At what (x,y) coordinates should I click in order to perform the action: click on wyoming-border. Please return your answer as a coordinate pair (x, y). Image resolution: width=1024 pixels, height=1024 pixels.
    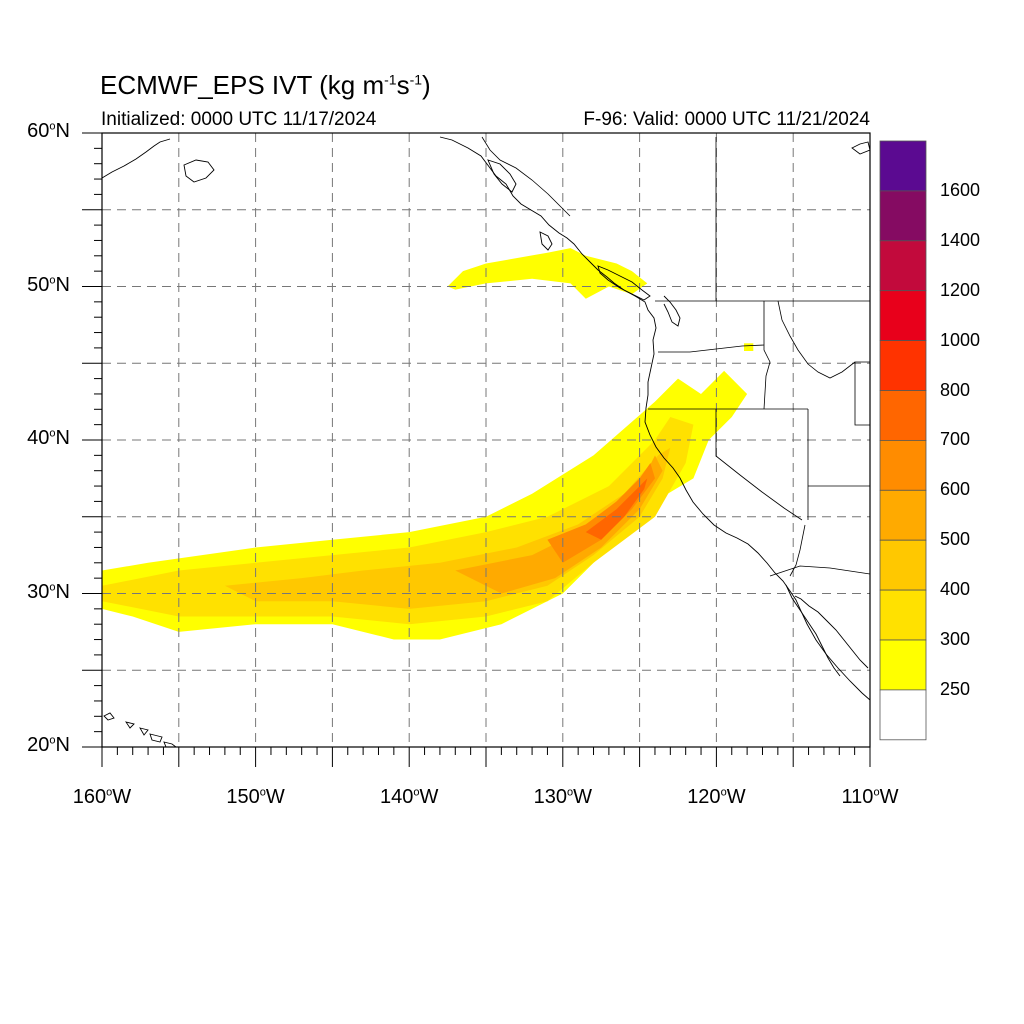
    Looking at the image, I should click on (862, 393).